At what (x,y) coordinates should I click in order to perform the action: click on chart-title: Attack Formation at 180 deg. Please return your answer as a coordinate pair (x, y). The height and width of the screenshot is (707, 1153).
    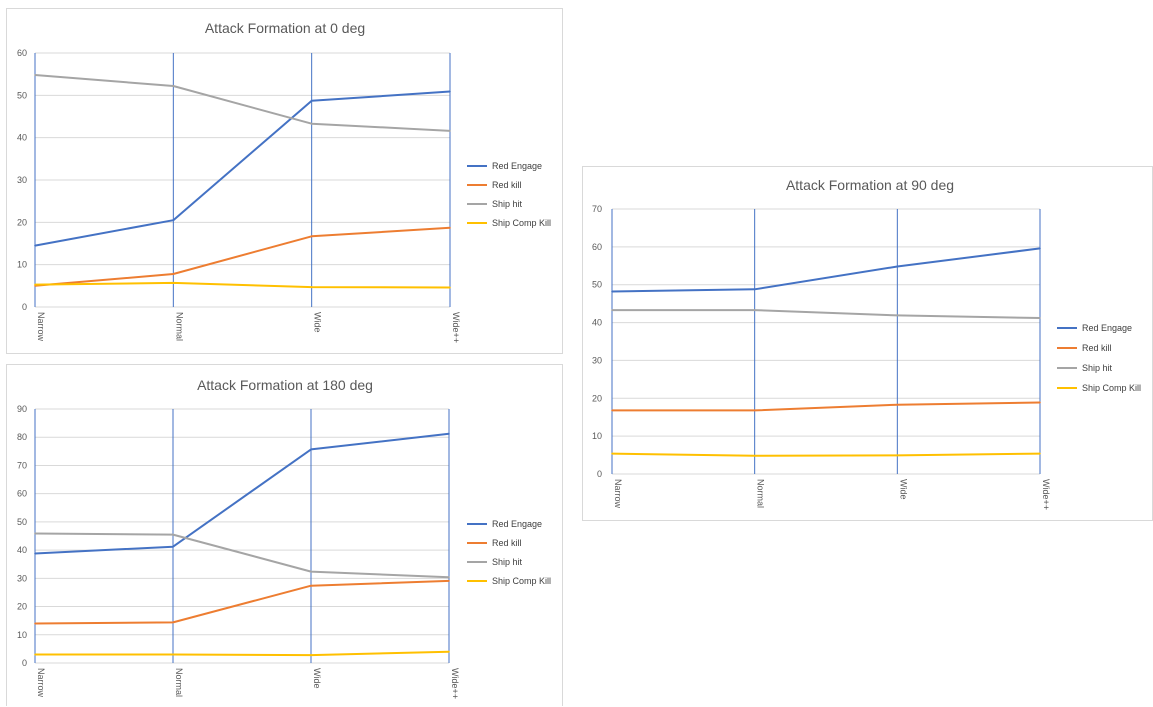
    Looking at the image, I should click on (285, 385).